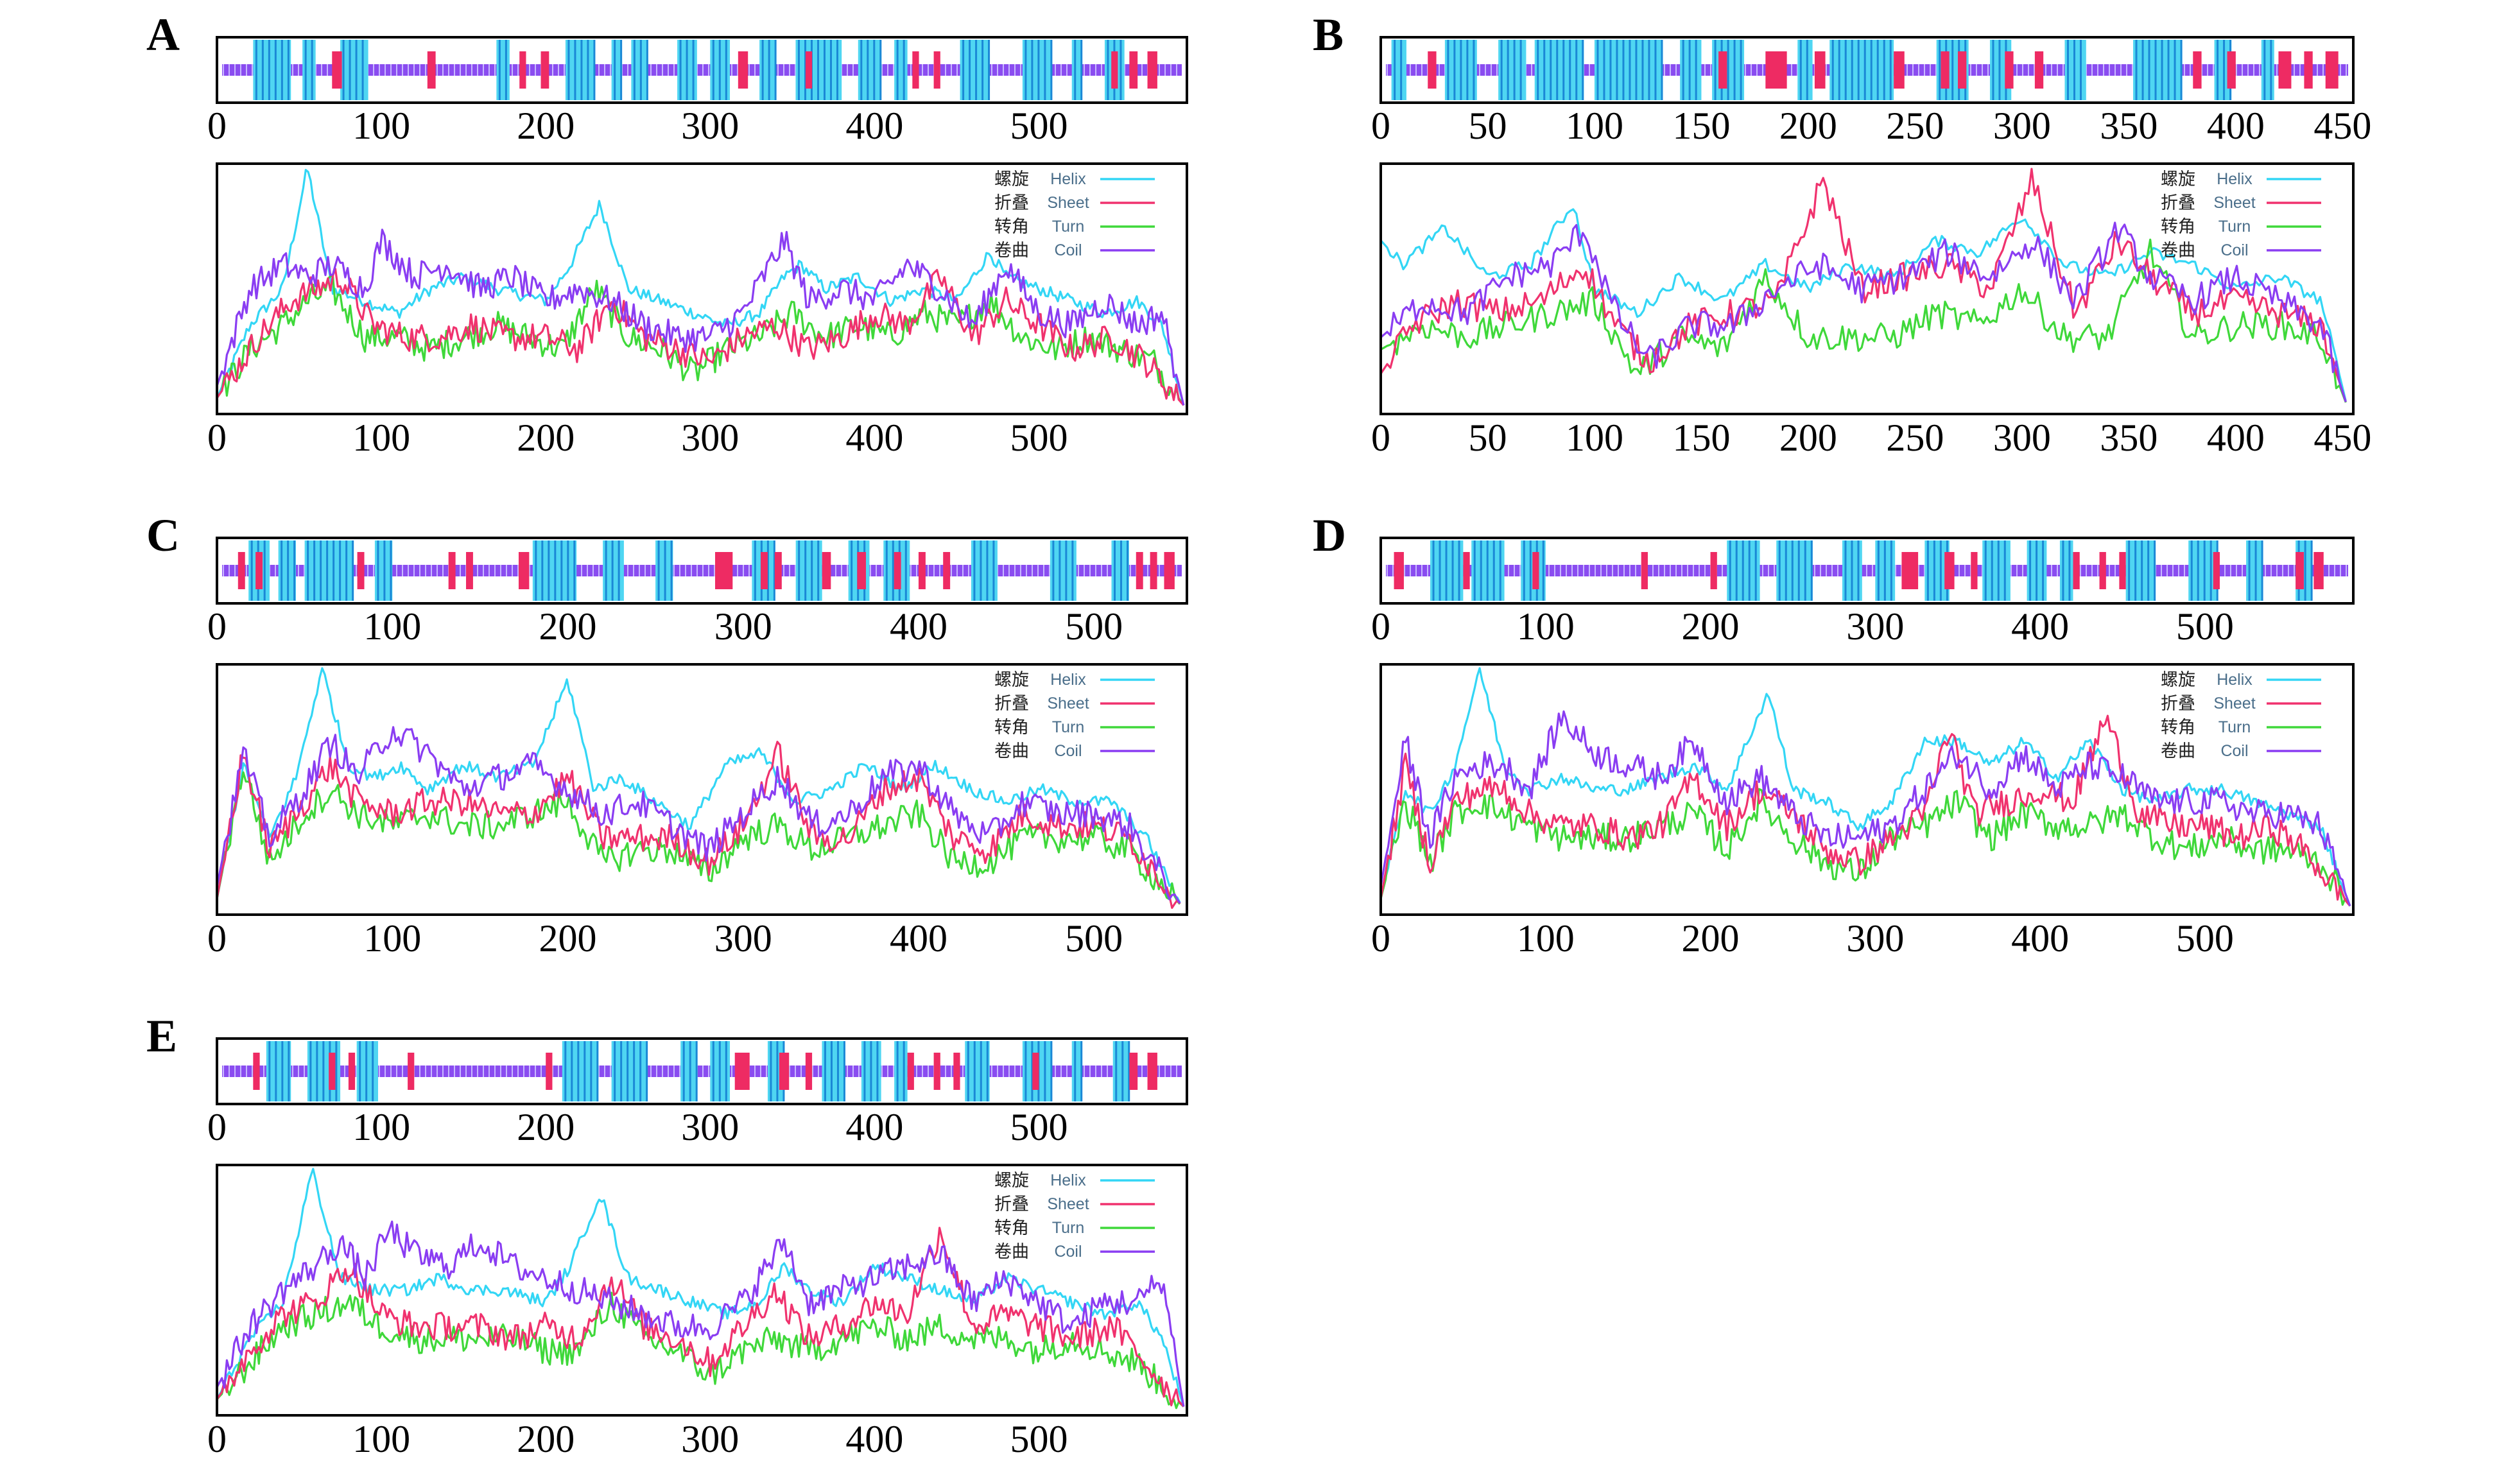 The height and width of the screenshot is (1484, 2499). Describe the element at coordinates (1711, 626) in the screenshot. I see `track-tick-label: 200` at that location.